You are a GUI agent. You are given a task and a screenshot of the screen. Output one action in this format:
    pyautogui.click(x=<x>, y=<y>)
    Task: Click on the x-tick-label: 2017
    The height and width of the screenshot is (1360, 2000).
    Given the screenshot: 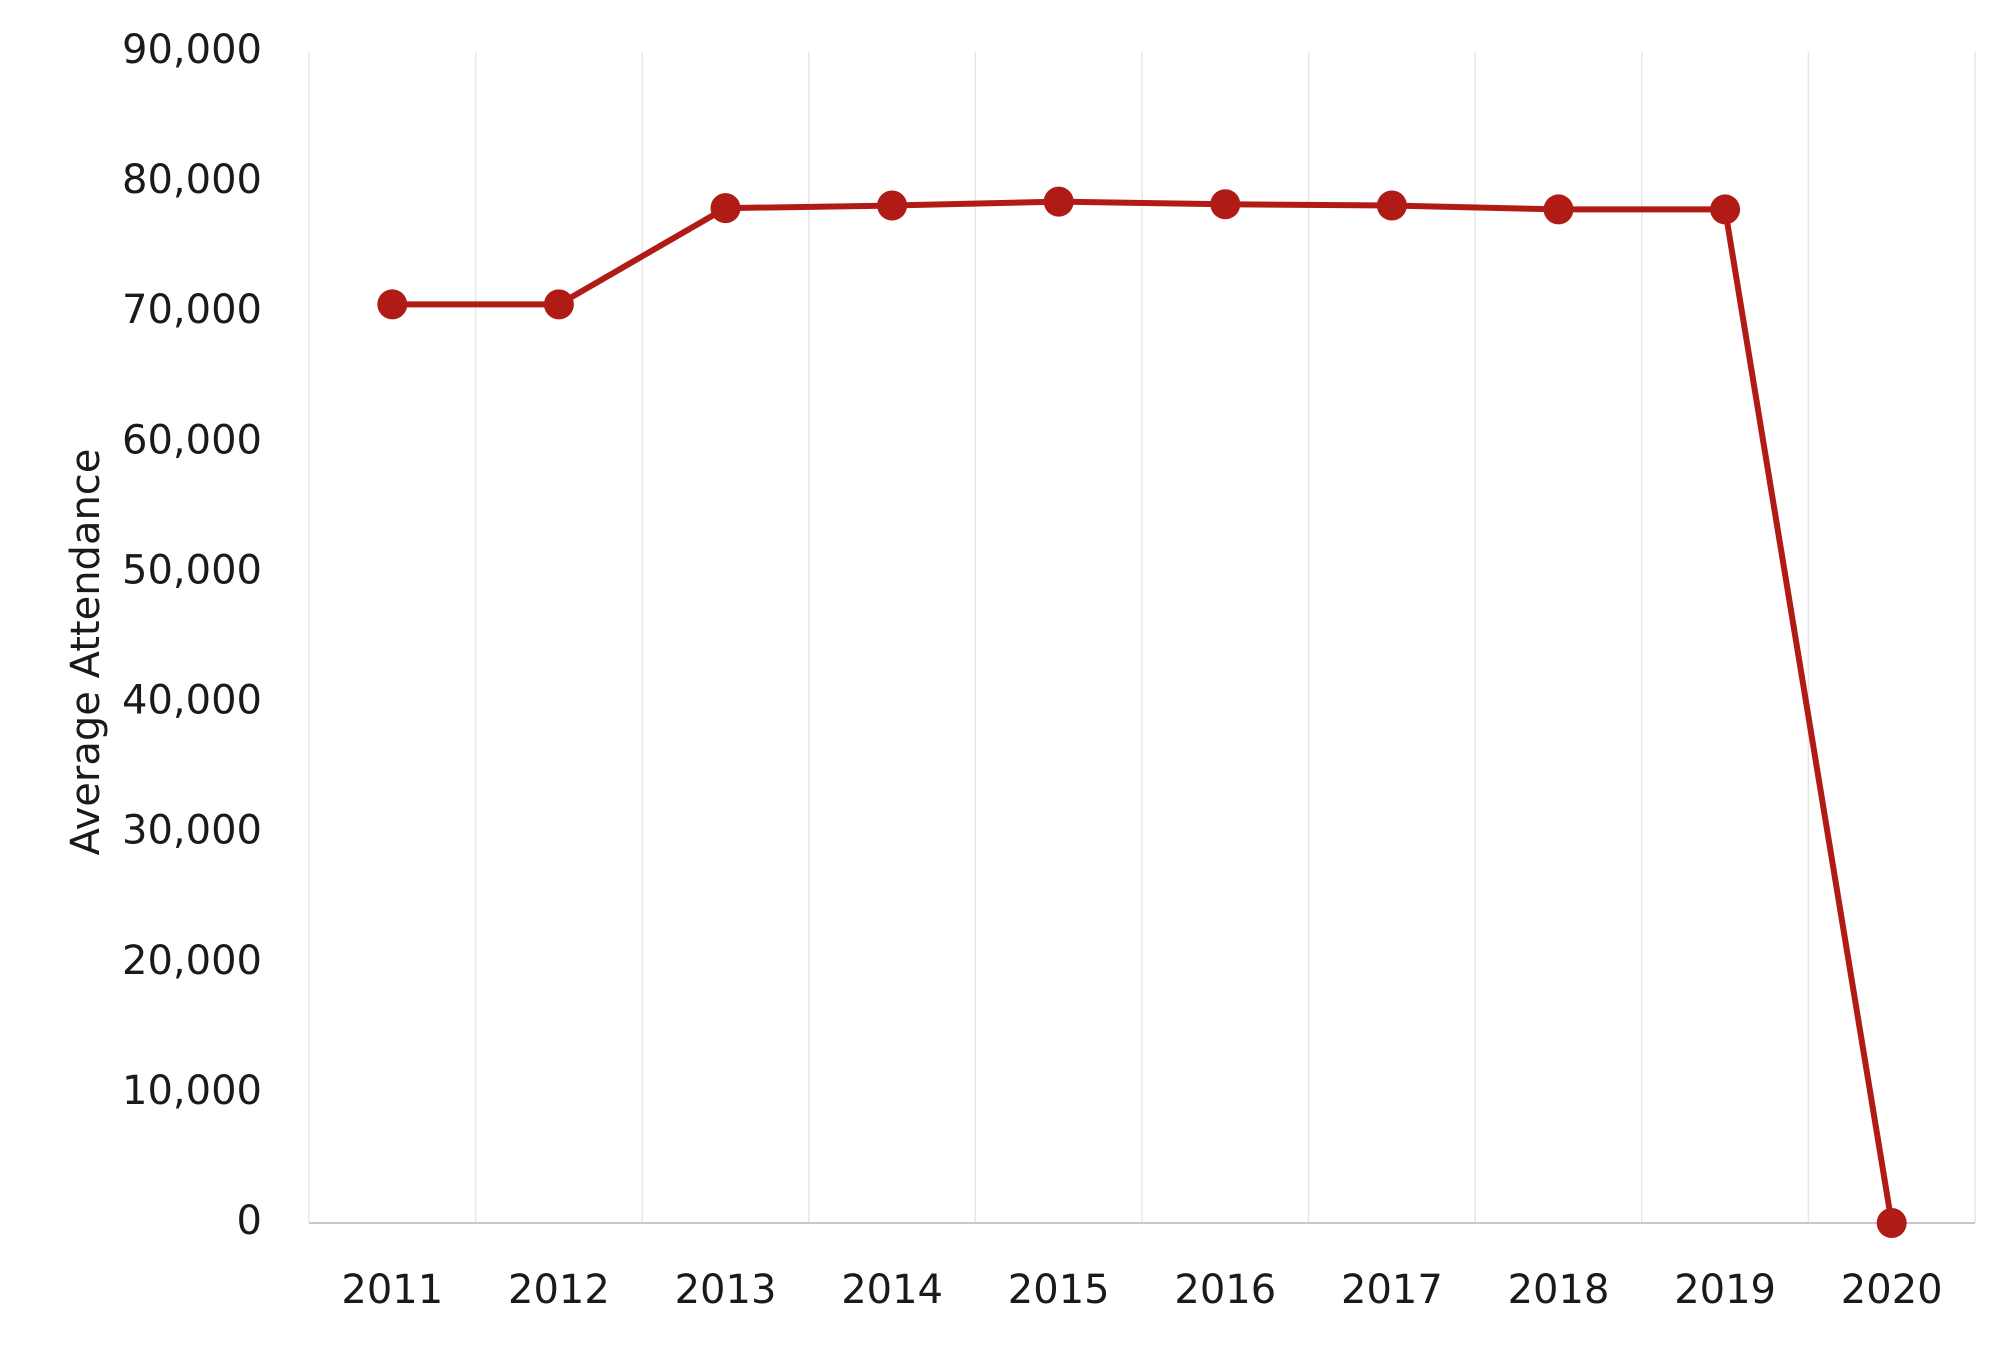 What is the action you would take?
    pyautogui.click(x=1392, y=1290)
    